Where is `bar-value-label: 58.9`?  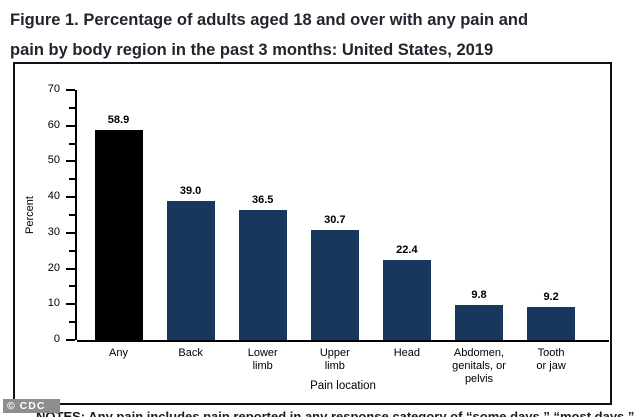
bar-value-label: 58.9 is located at coordinates (118, 119).